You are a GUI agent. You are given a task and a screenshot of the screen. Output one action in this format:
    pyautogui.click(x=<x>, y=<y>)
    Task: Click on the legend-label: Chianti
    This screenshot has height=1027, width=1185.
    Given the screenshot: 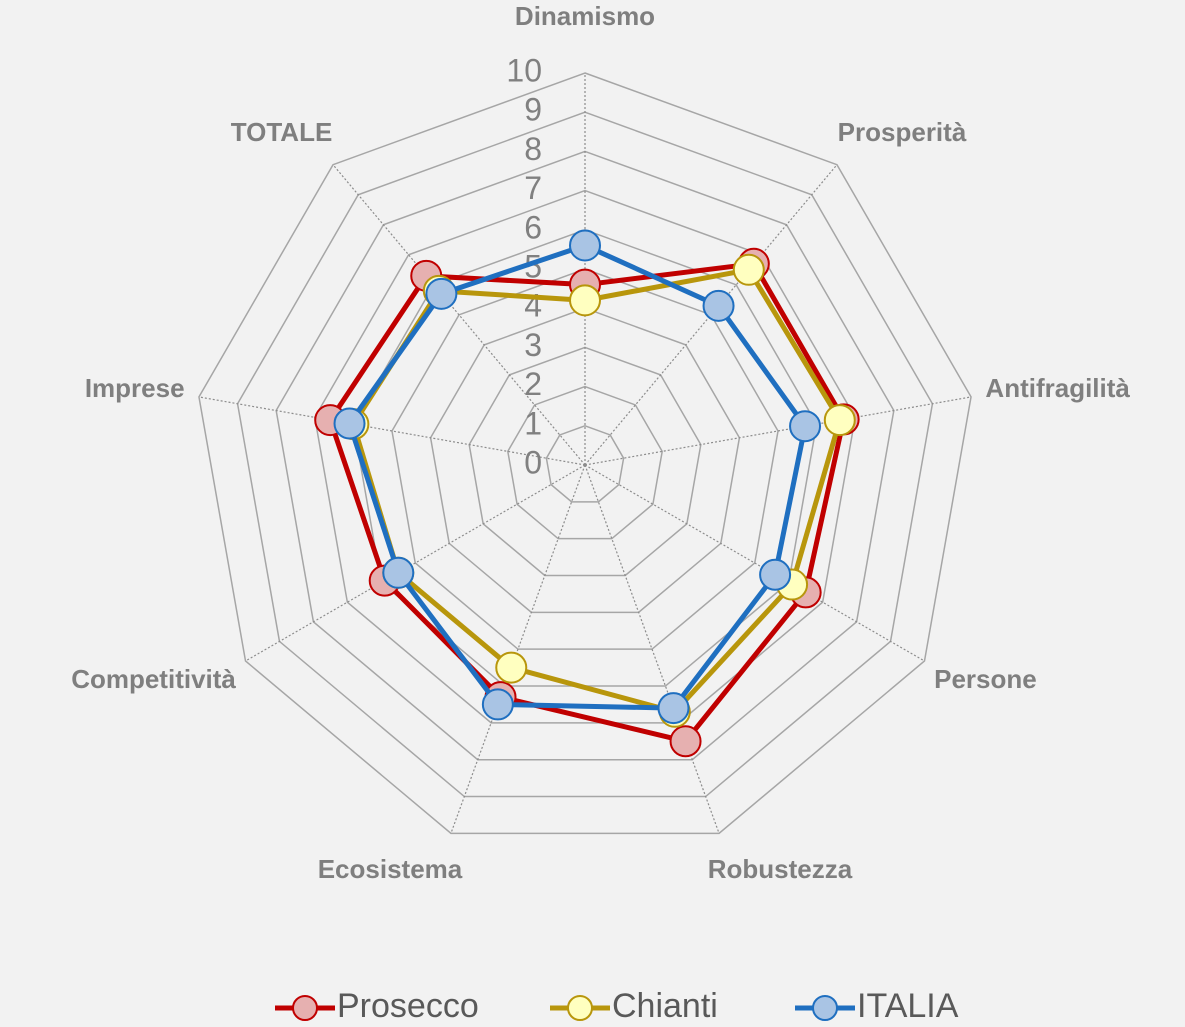 What is the action you would take?
    pyautogui.click(x=665, y=1006)
    